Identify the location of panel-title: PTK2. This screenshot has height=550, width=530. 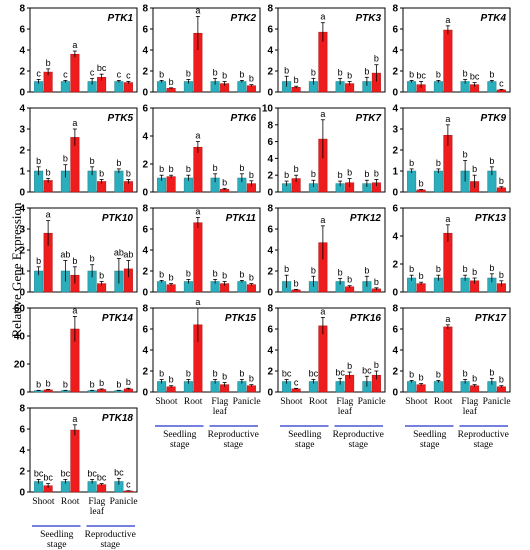
(243, 18).